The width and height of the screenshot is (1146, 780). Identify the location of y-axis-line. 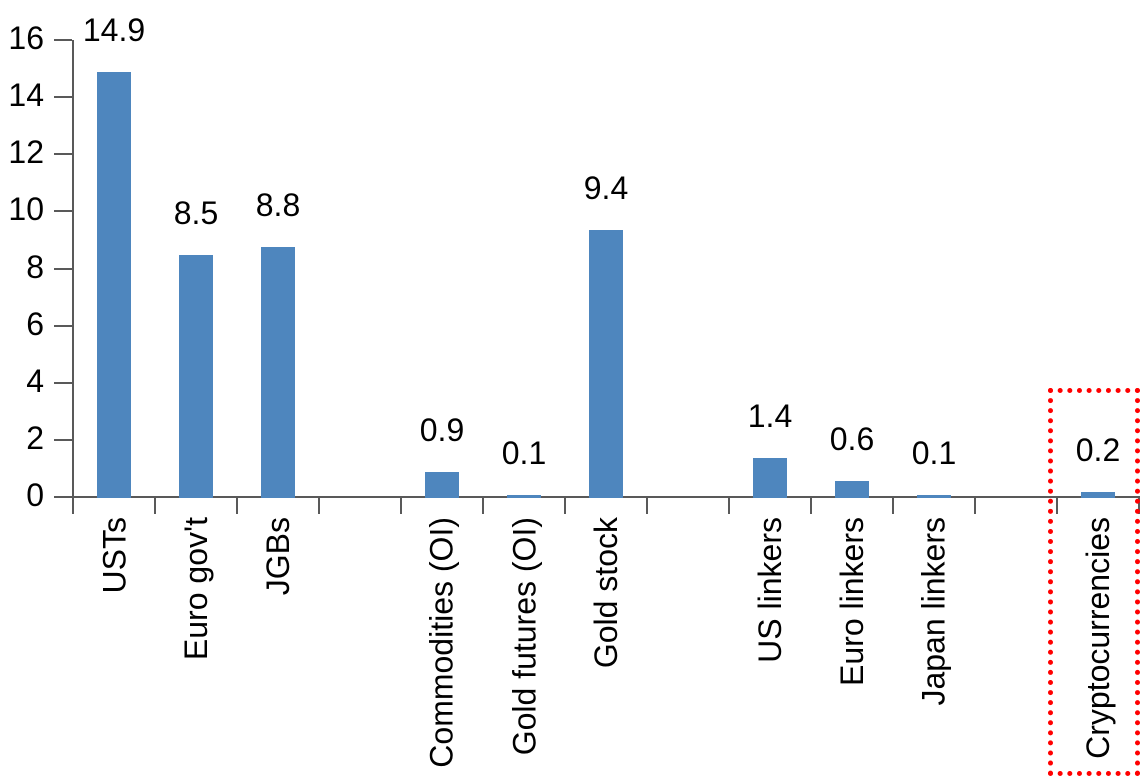
(73, 276).